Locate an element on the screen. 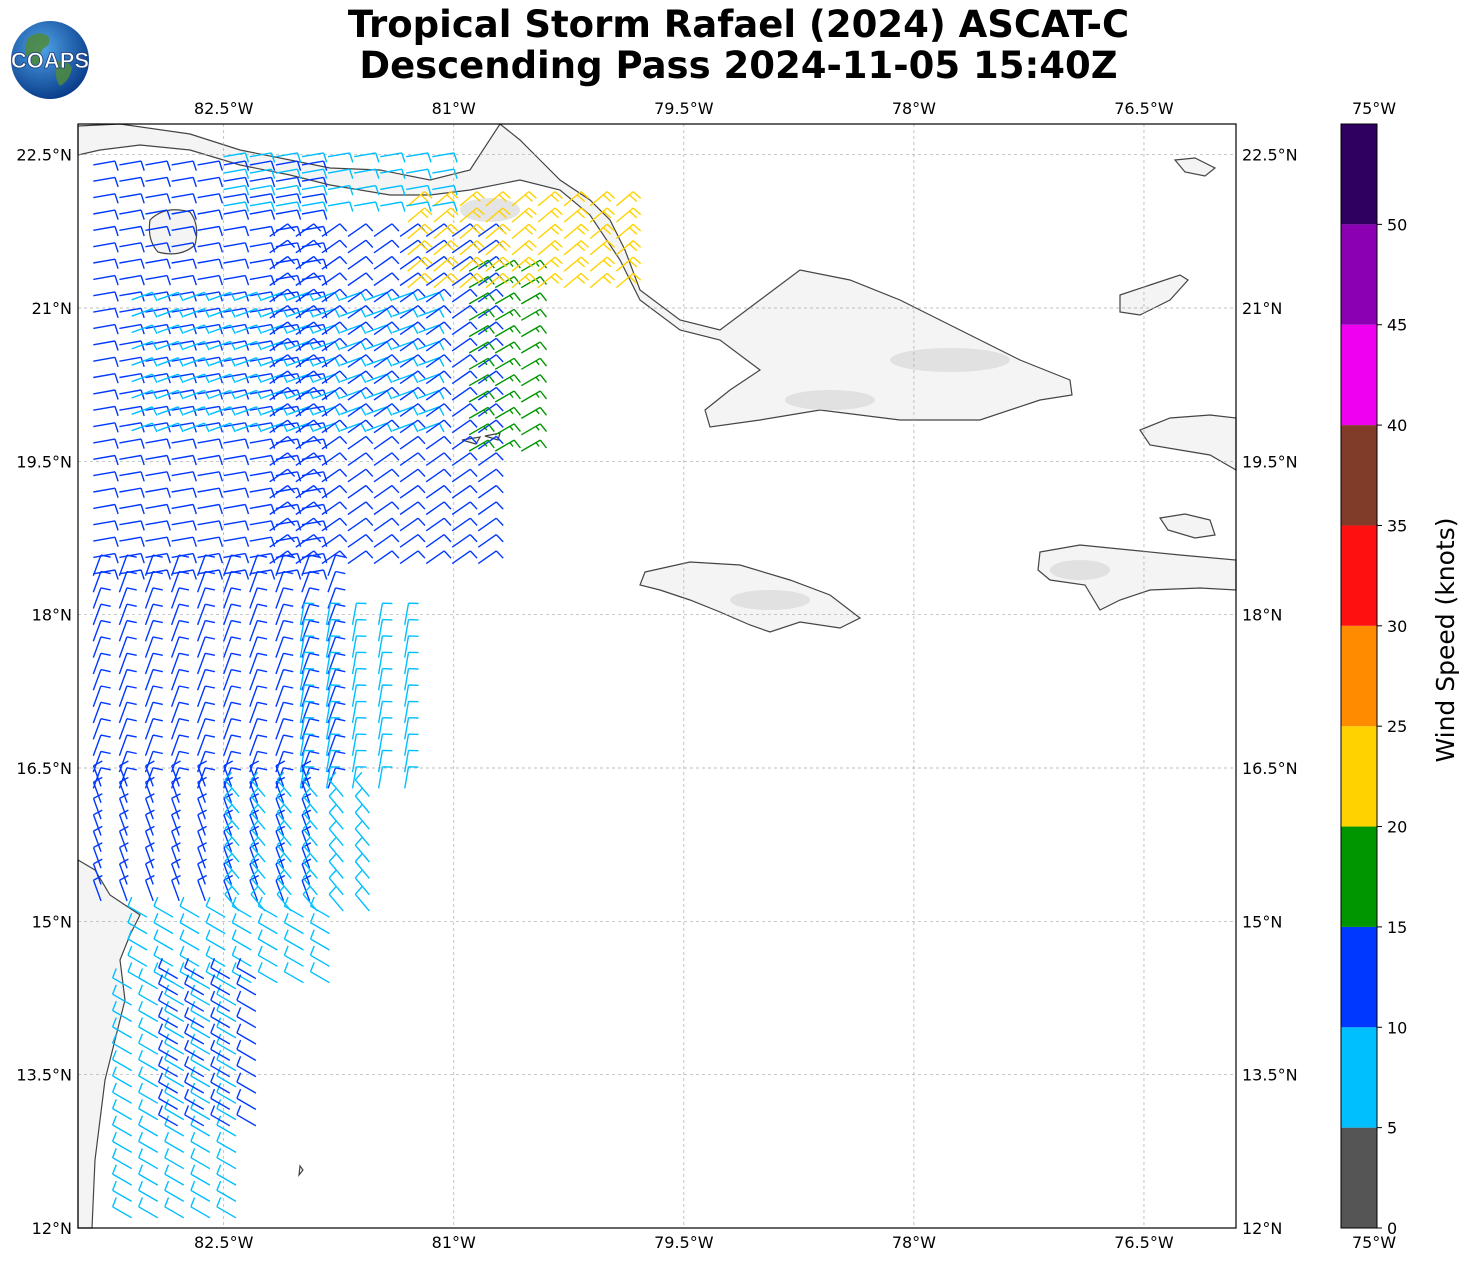 This screenshot has width=1477, height=1264. colorbar-label: Wind Speed (knots) is located at coordinates (1445, 640).